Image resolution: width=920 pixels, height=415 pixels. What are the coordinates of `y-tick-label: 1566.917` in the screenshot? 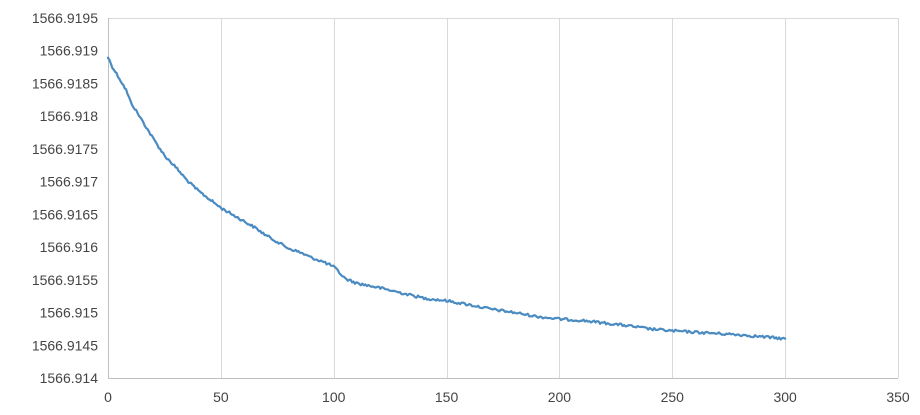 It's located at (69, 182).